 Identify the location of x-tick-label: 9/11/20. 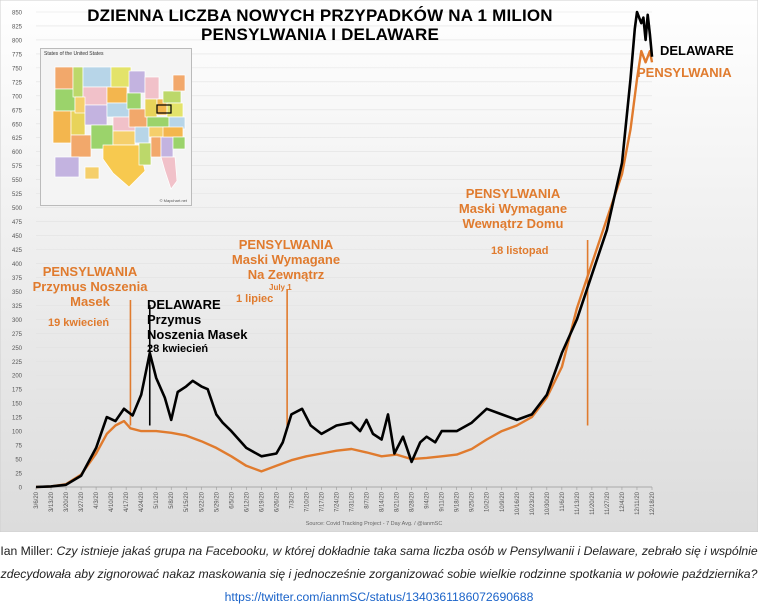
(443, 501).